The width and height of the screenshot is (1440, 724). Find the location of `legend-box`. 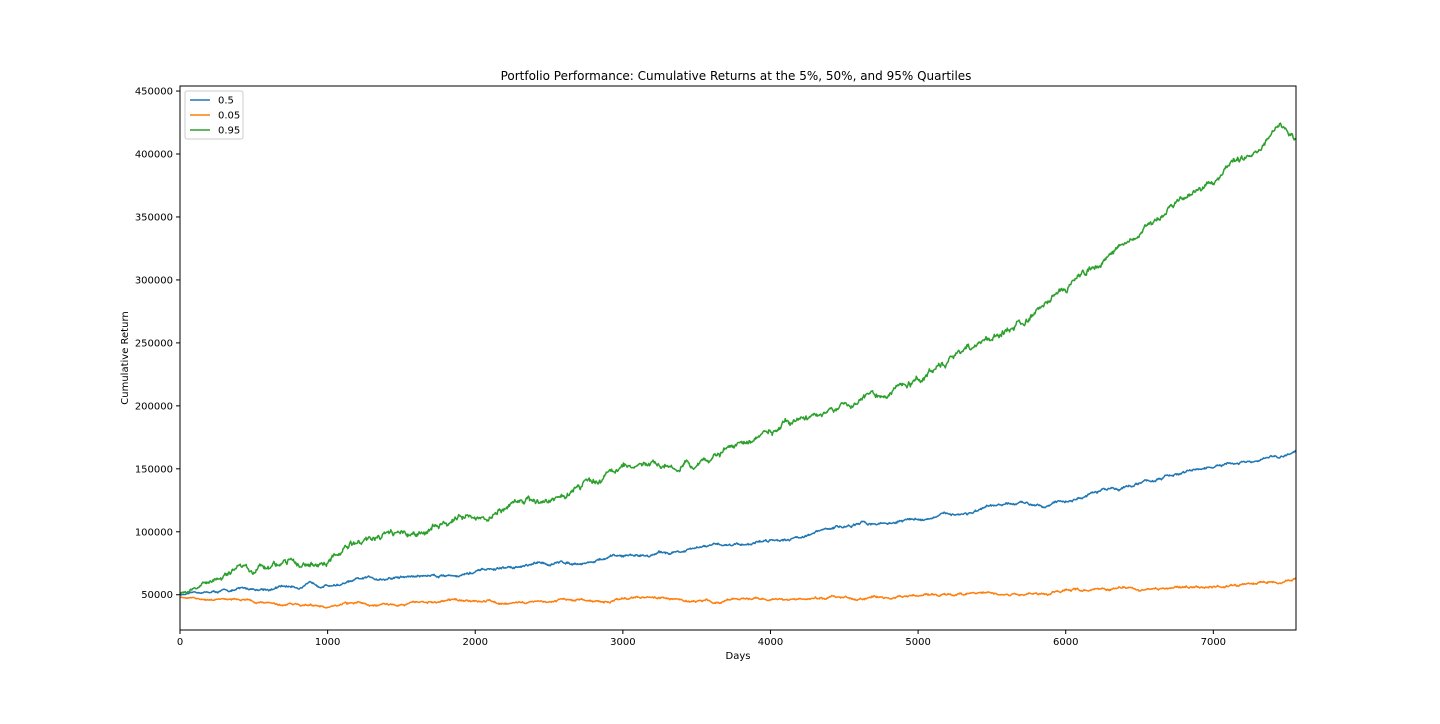

legend-box is located at coordinates (214, 115).